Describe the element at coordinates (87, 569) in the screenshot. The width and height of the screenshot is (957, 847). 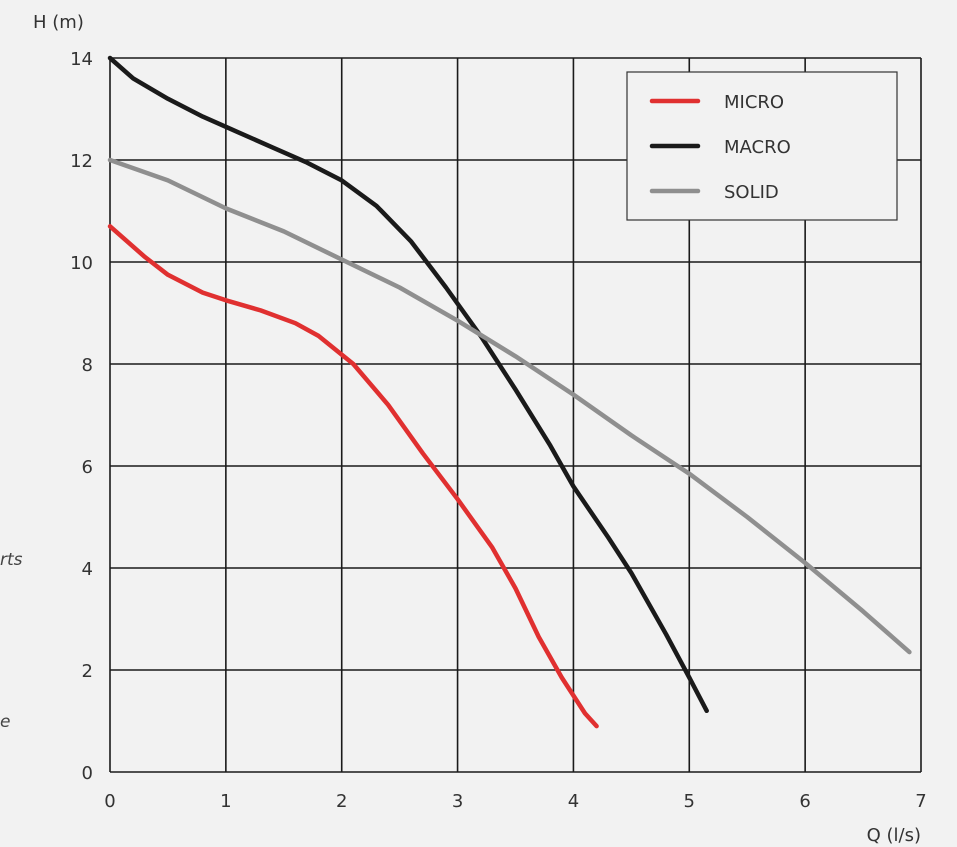
I see `y-tick-label-4: 4` at that location.